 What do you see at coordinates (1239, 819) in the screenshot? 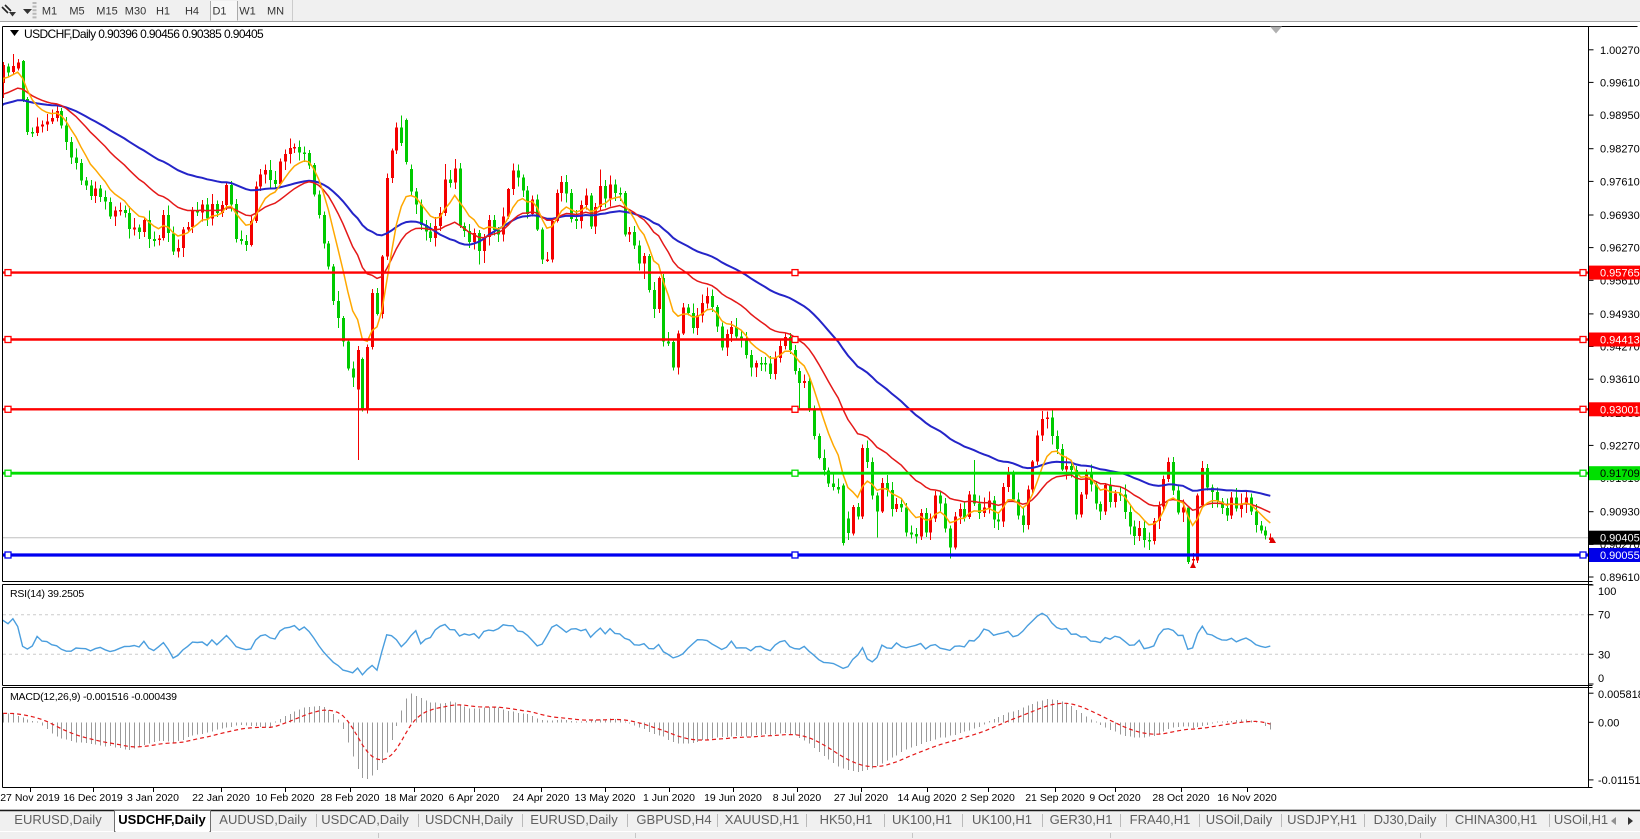
I see `svg-text: USOil,Daily` at bounding box center [1239, 819].